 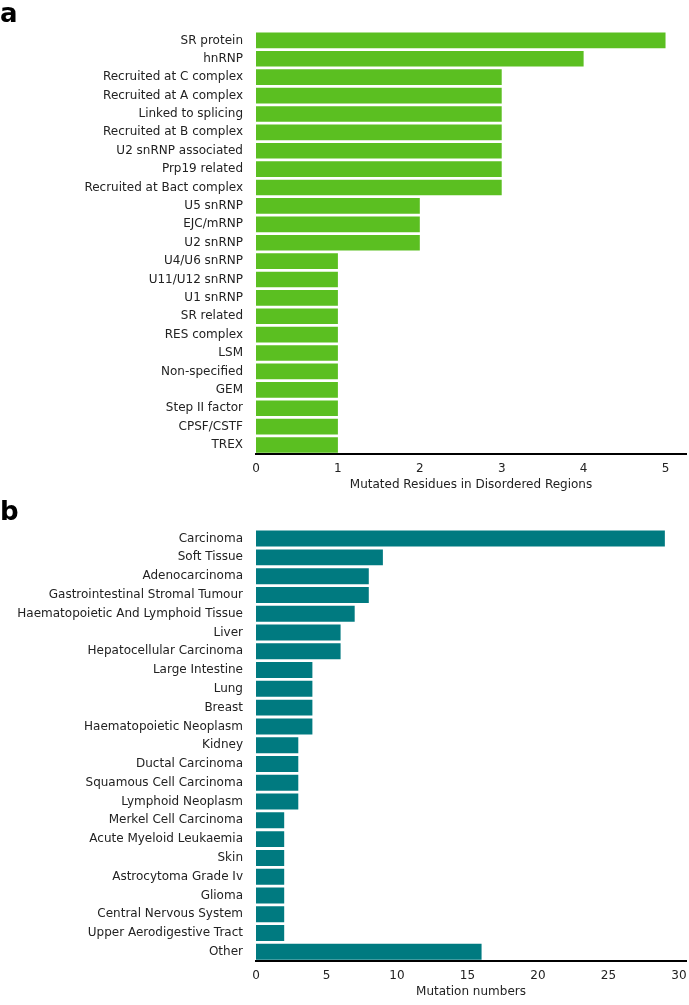 I want to click on y-tick-label: U4/U6 snRNP, so click(x=203, y=260).